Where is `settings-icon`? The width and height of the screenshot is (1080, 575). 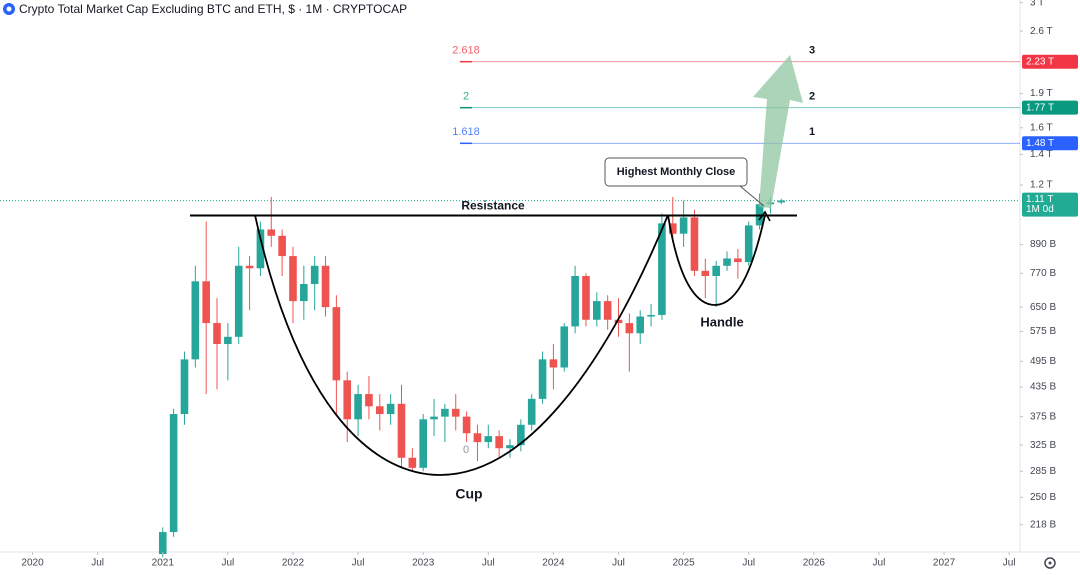
settings-icon is located at coordinates (1050, 563).